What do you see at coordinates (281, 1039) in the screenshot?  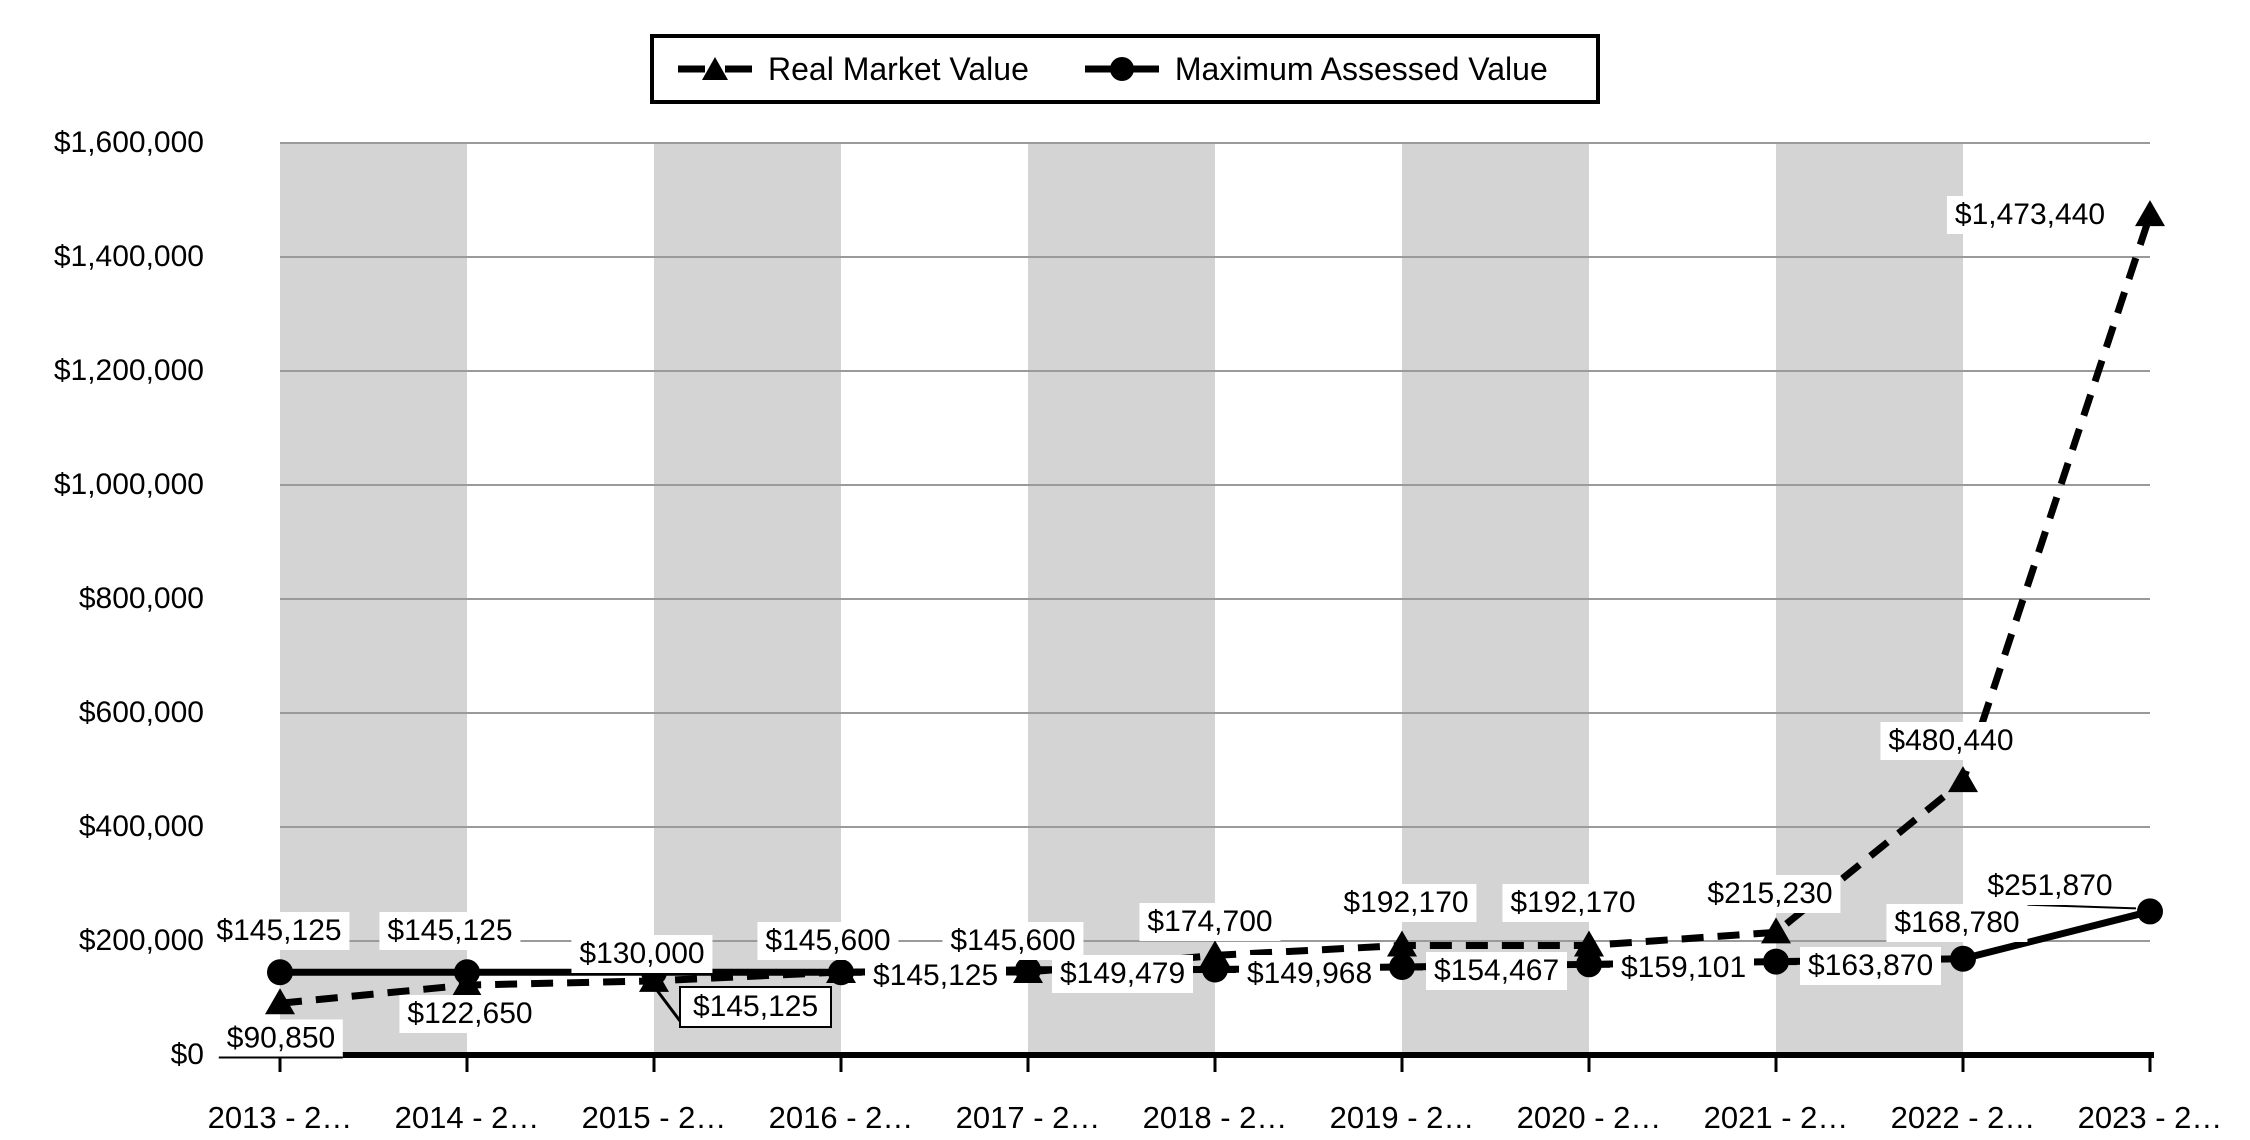 I see `data-label-real-market-value: $90,850` at bounding box center [281, 1039].